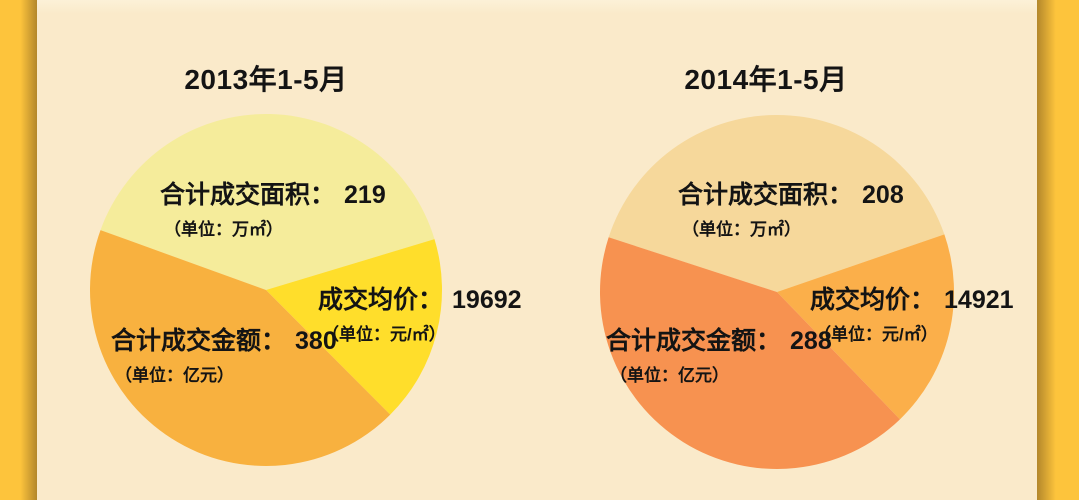  Describe the element at coordinates (912, 315) in the screenshot. I see `label-2014-avg-price: 成交均价： 14921 （单位：元/㎡）` at that location.